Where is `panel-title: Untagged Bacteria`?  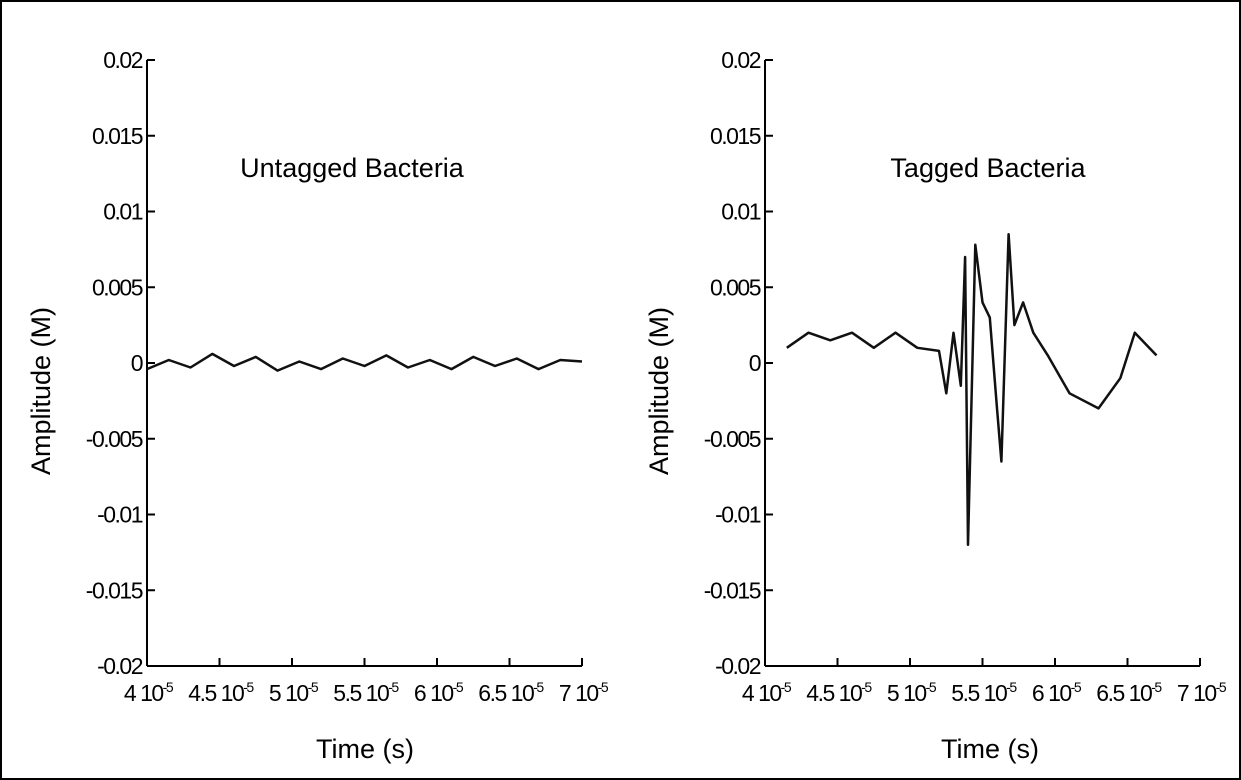
panel-title: Untagged Bacteria is located at coordinates (352, 168).